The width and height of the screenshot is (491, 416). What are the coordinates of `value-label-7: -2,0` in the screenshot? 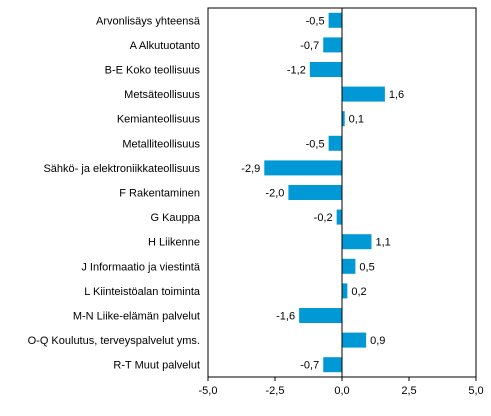 It's located at (274, 194).